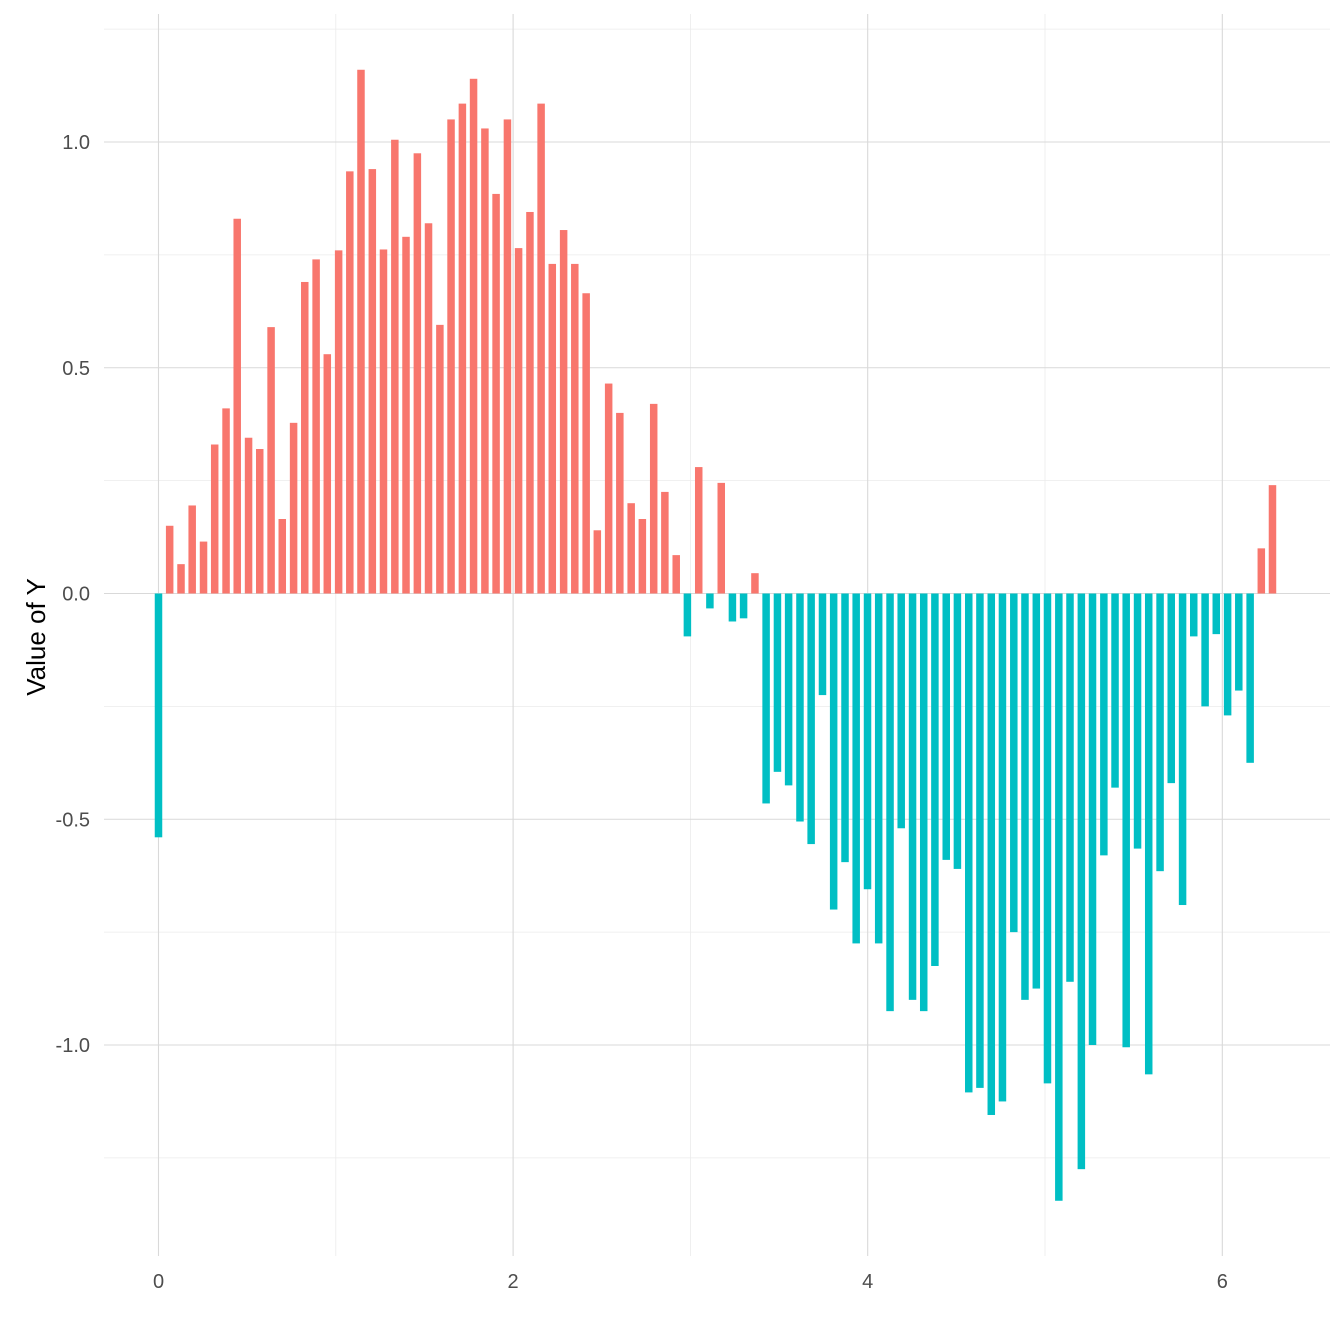 Image resolution: width=1344 pixels, height=1344 pixels. Describe the element at coordinates (513, 1282) in the screenshot. I see `x-tick-label: 2` at that location.